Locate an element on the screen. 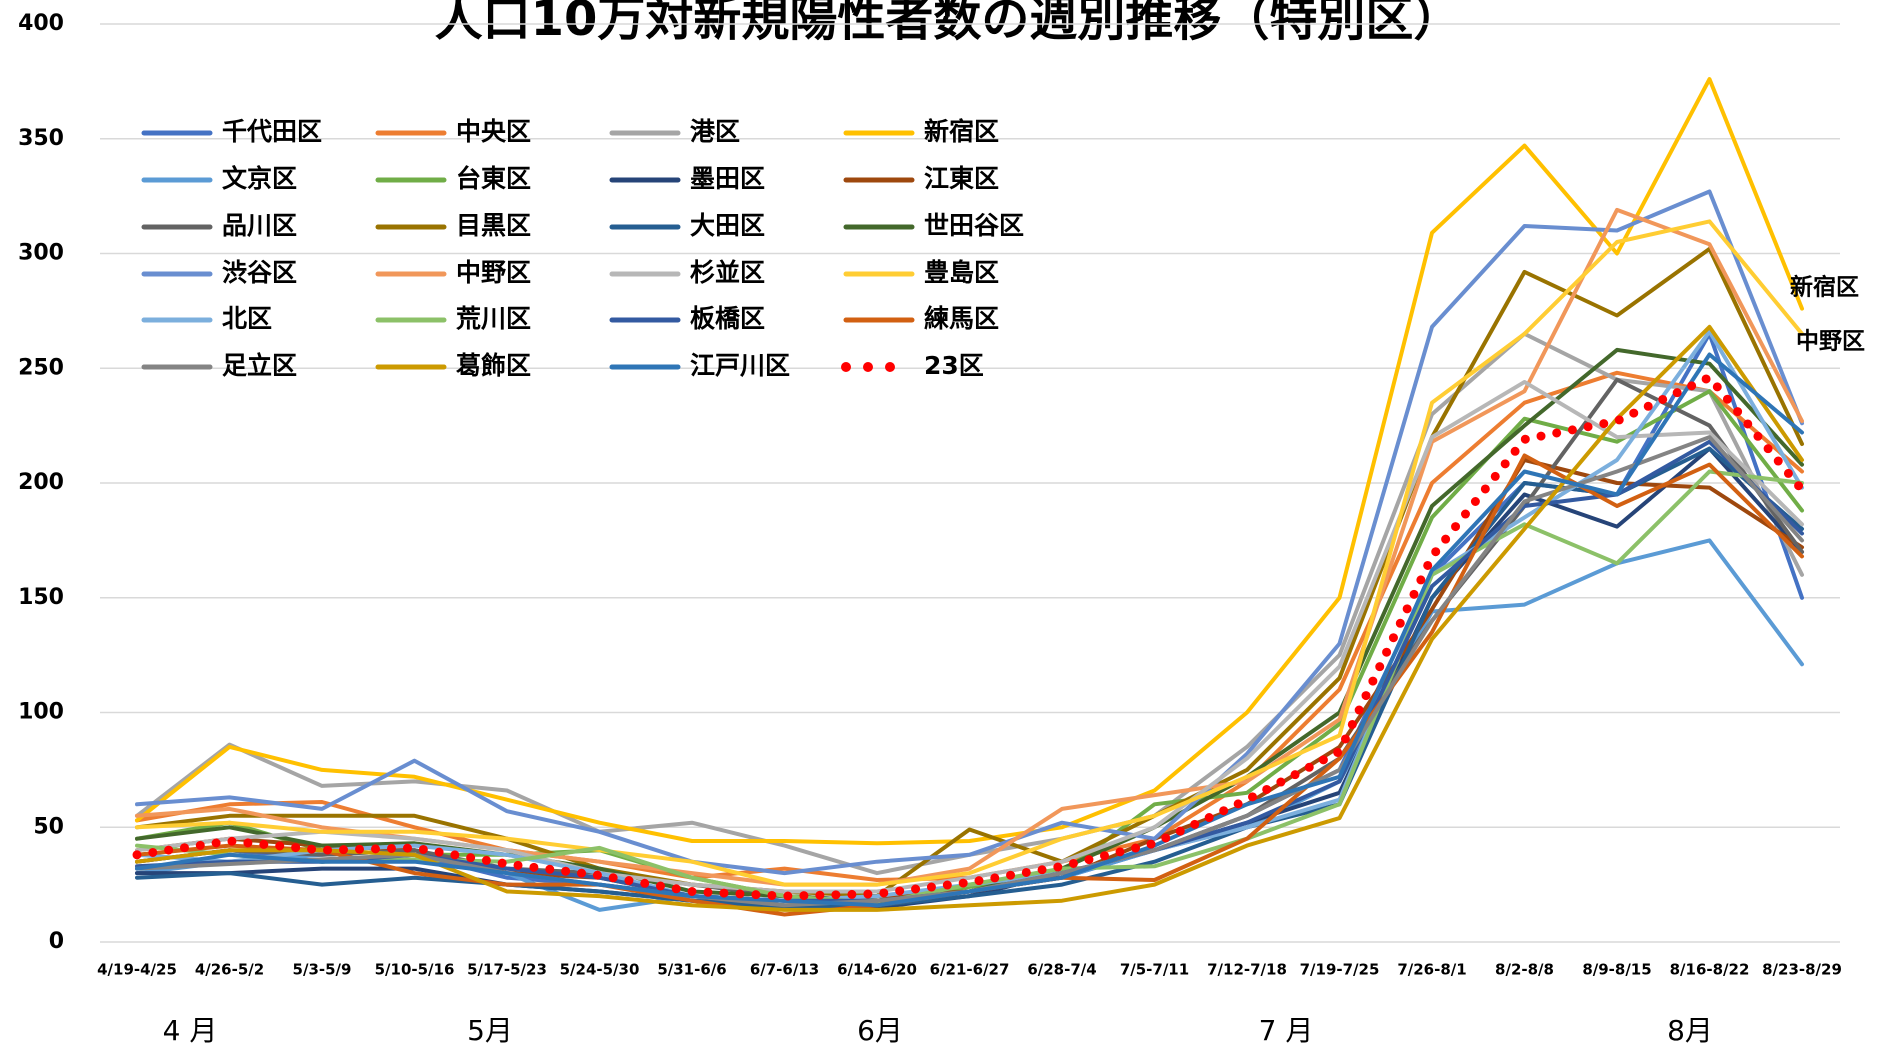 Image resolution: width=1878 pixels, height=1052 pixels. legend-label: 新宿区 is located at coordinates (961, 131).